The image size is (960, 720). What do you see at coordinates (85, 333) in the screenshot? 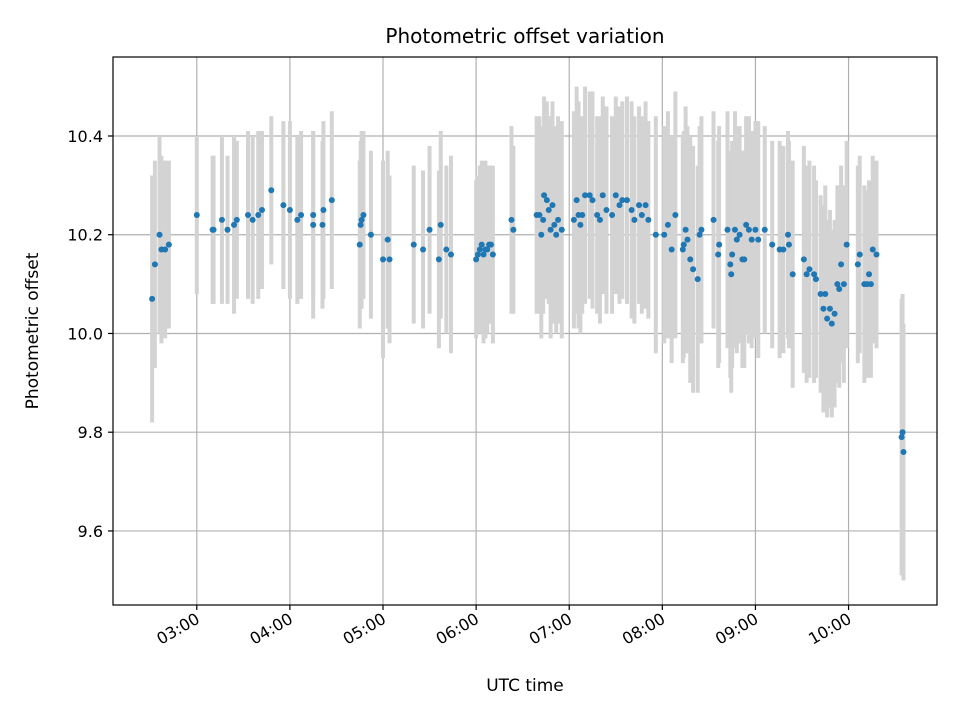
I see `y-tick-label: 10.0` at bounding box center [85, 333].